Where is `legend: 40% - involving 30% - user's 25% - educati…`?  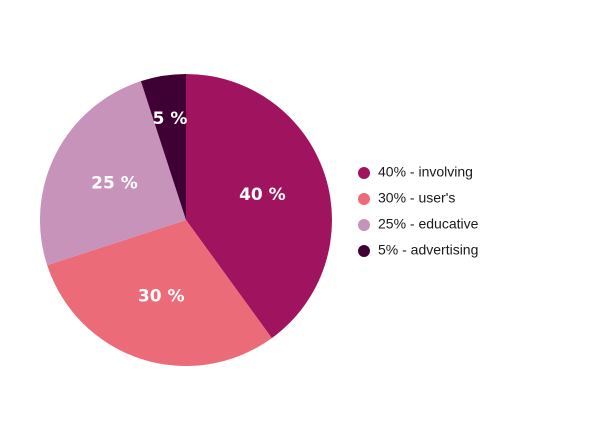 legend: 40% - involving 30% - user's 25% - educati… is located at coordinates (418, 211).